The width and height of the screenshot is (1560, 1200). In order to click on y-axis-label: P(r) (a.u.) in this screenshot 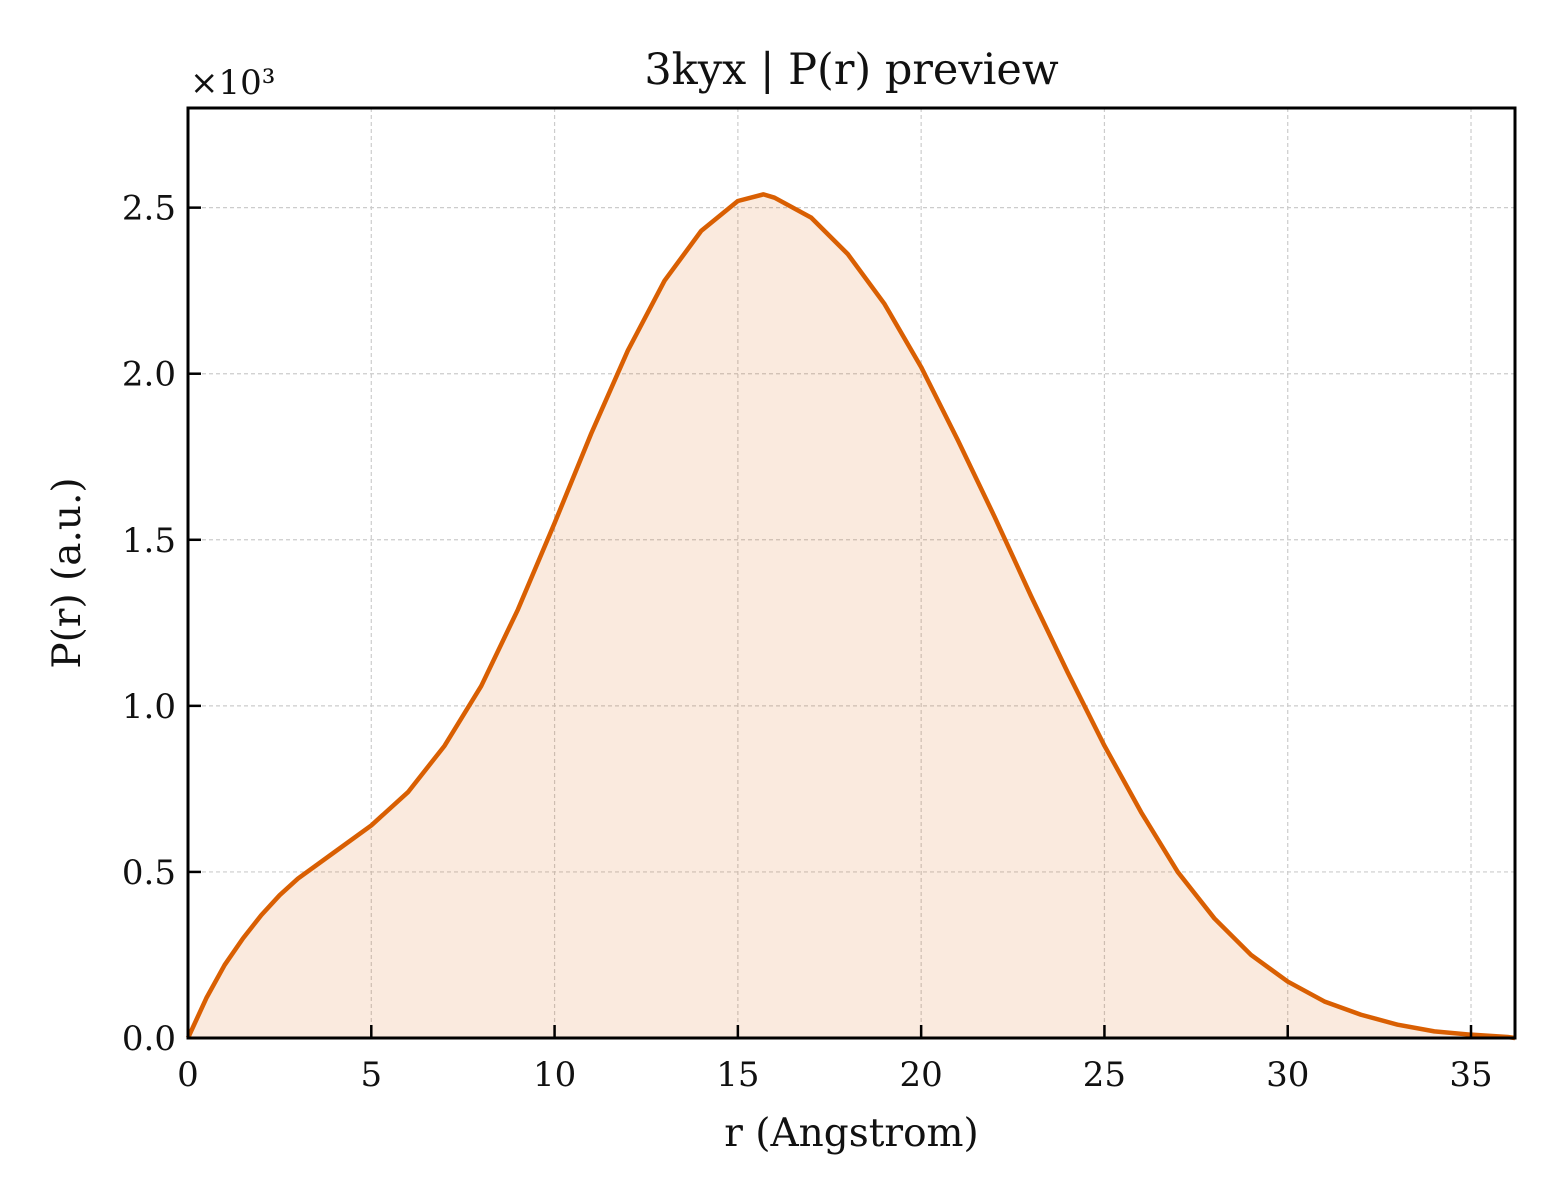, I will do `click(67, 572)`.